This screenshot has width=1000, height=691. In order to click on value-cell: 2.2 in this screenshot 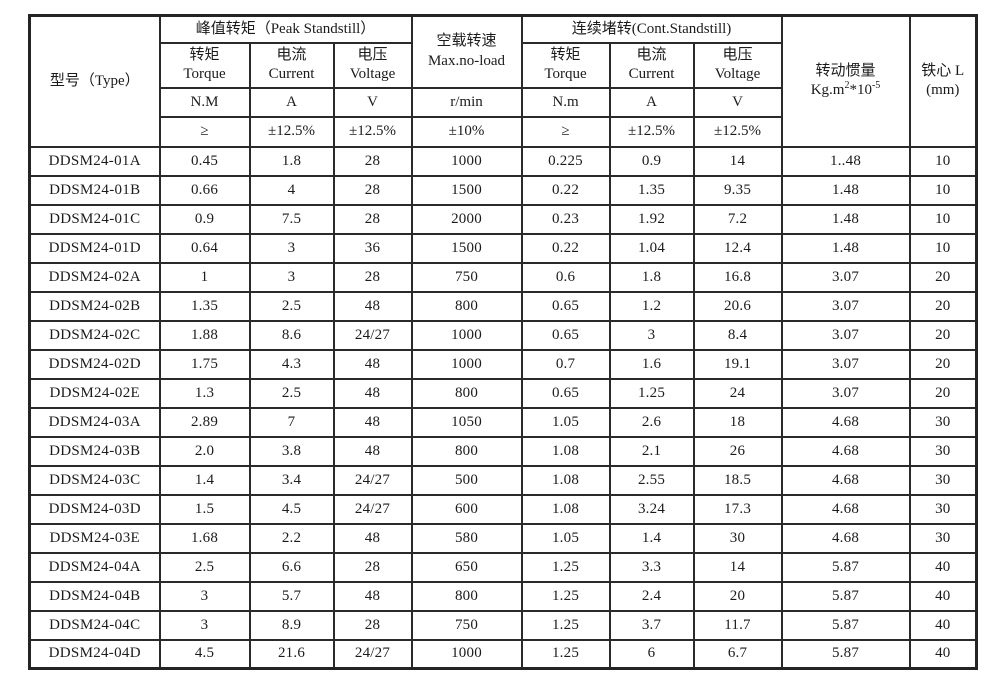, I will do `click(291, 538)`.